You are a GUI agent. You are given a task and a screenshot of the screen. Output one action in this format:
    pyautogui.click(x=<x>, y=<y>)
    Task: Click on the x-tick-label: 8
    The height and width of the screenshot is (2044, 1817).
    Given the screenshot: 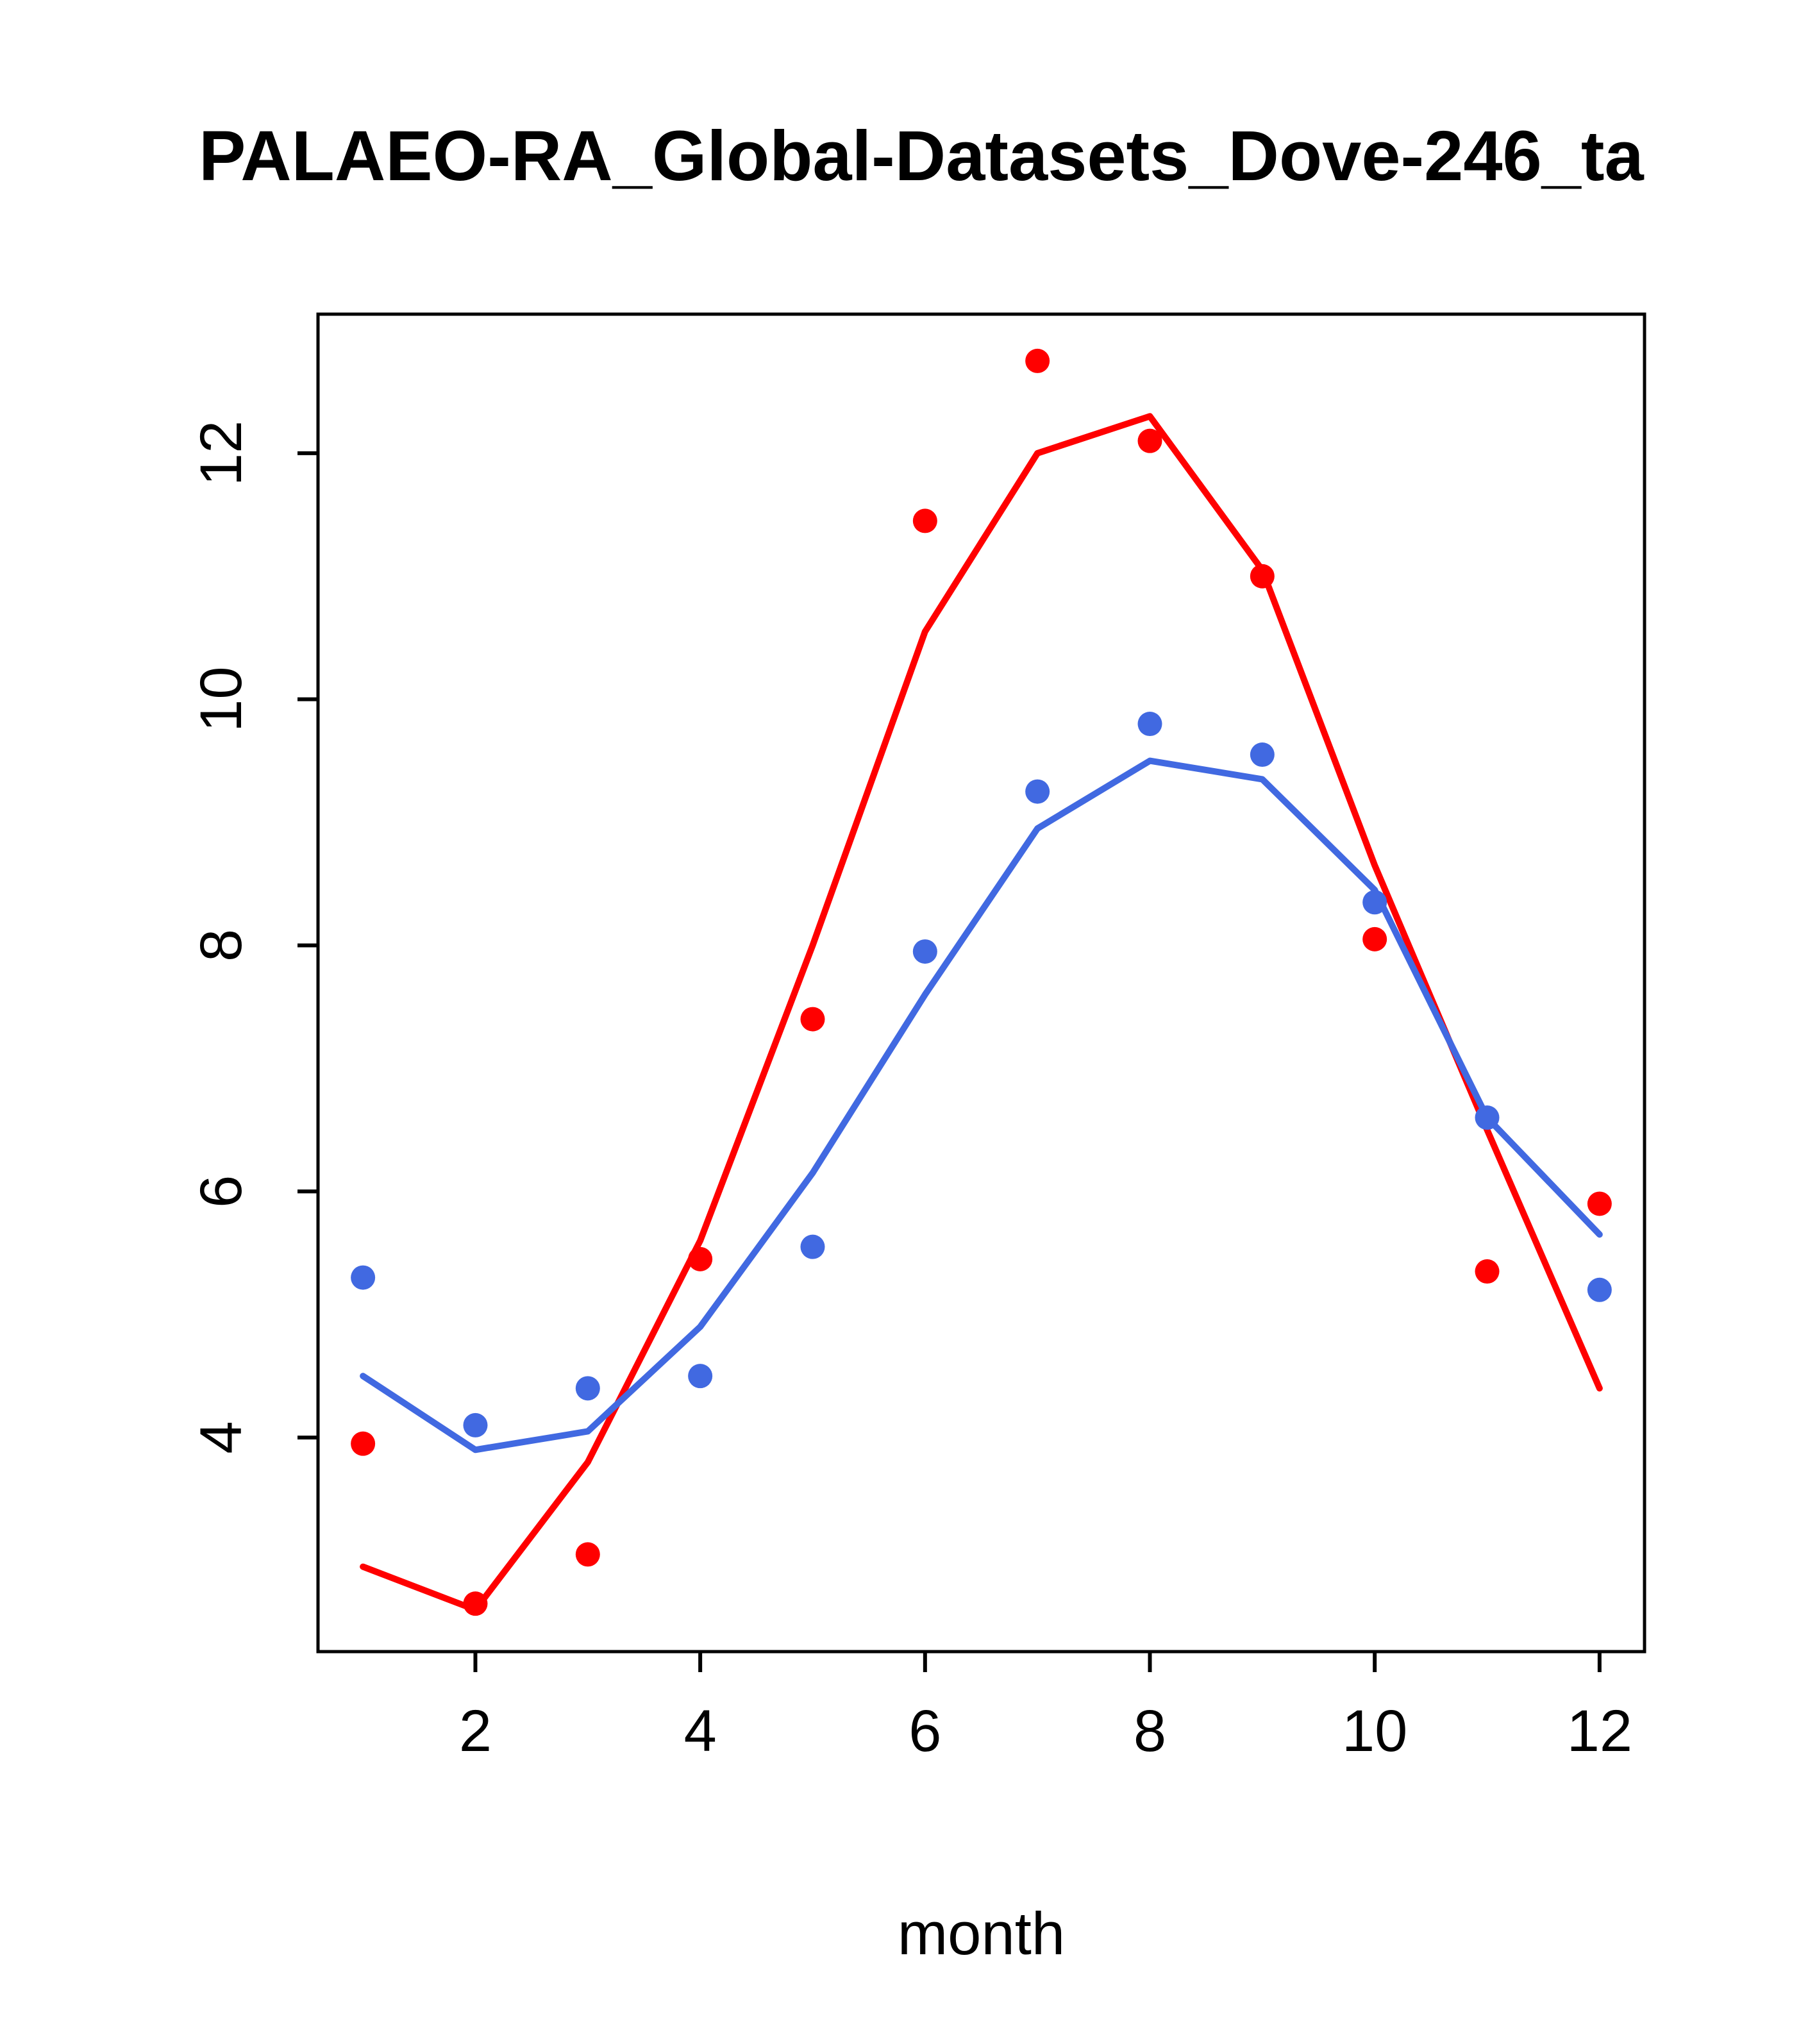 What is the action you would take?
    pyautogui.click(x=1150, y=1731)
    